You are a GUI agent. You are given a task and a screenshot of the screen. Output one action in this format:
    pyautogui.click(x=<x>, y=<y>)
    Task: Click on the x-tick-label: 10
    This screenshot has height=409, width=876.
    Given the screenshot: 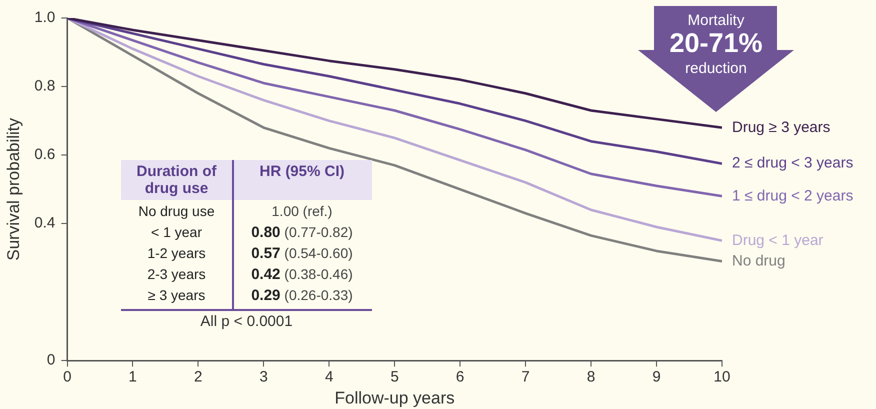 What is the action you would take?
    pyautogui.click(x=722, y=377)
    